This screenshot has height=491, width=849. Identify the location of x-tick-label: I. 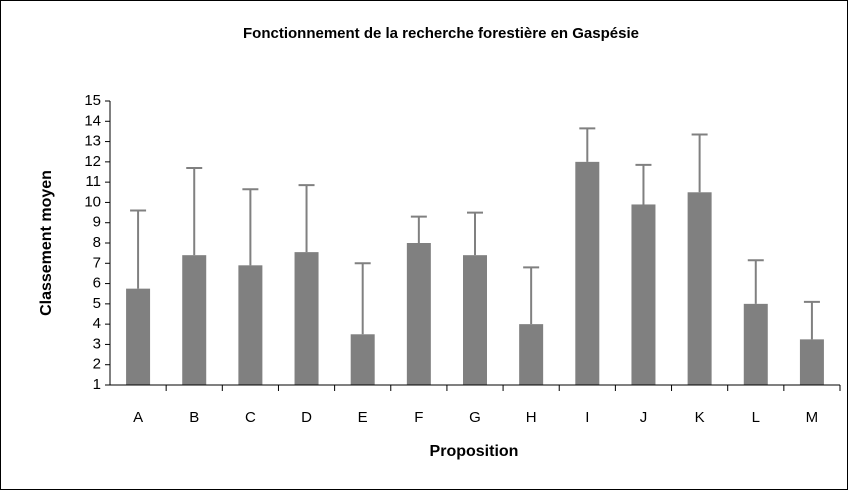
(587, 417).